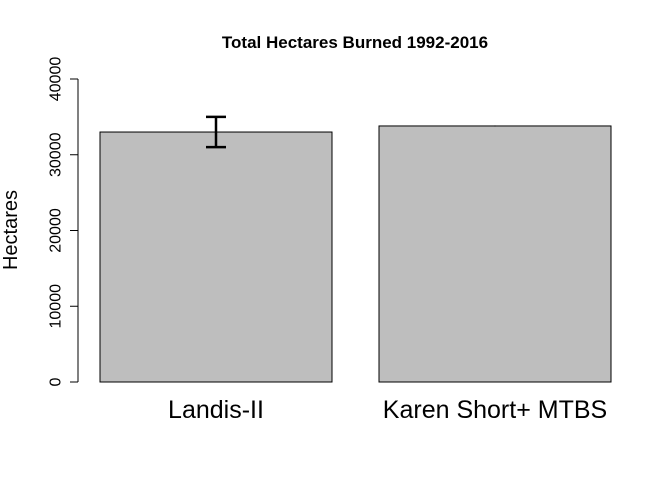 The height and width of the screenshot is (480, 672). Describe the element at coordinates (56, 306) in the screenshot. I see `y-tick-label: 10000` at that location.